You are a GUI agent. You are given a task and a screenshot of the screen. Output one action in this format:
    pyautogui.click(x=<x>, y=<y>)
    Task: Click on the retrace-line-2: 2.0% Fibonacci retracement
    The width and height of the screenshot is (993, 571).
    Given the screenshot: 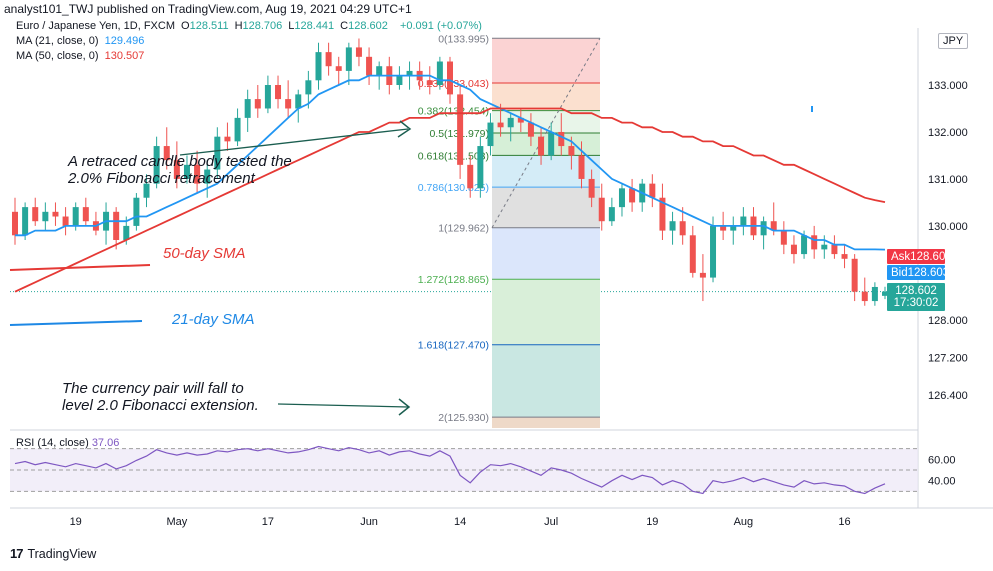 What is the action you would take?
    pyautogui.click(x=161, y=178)
    